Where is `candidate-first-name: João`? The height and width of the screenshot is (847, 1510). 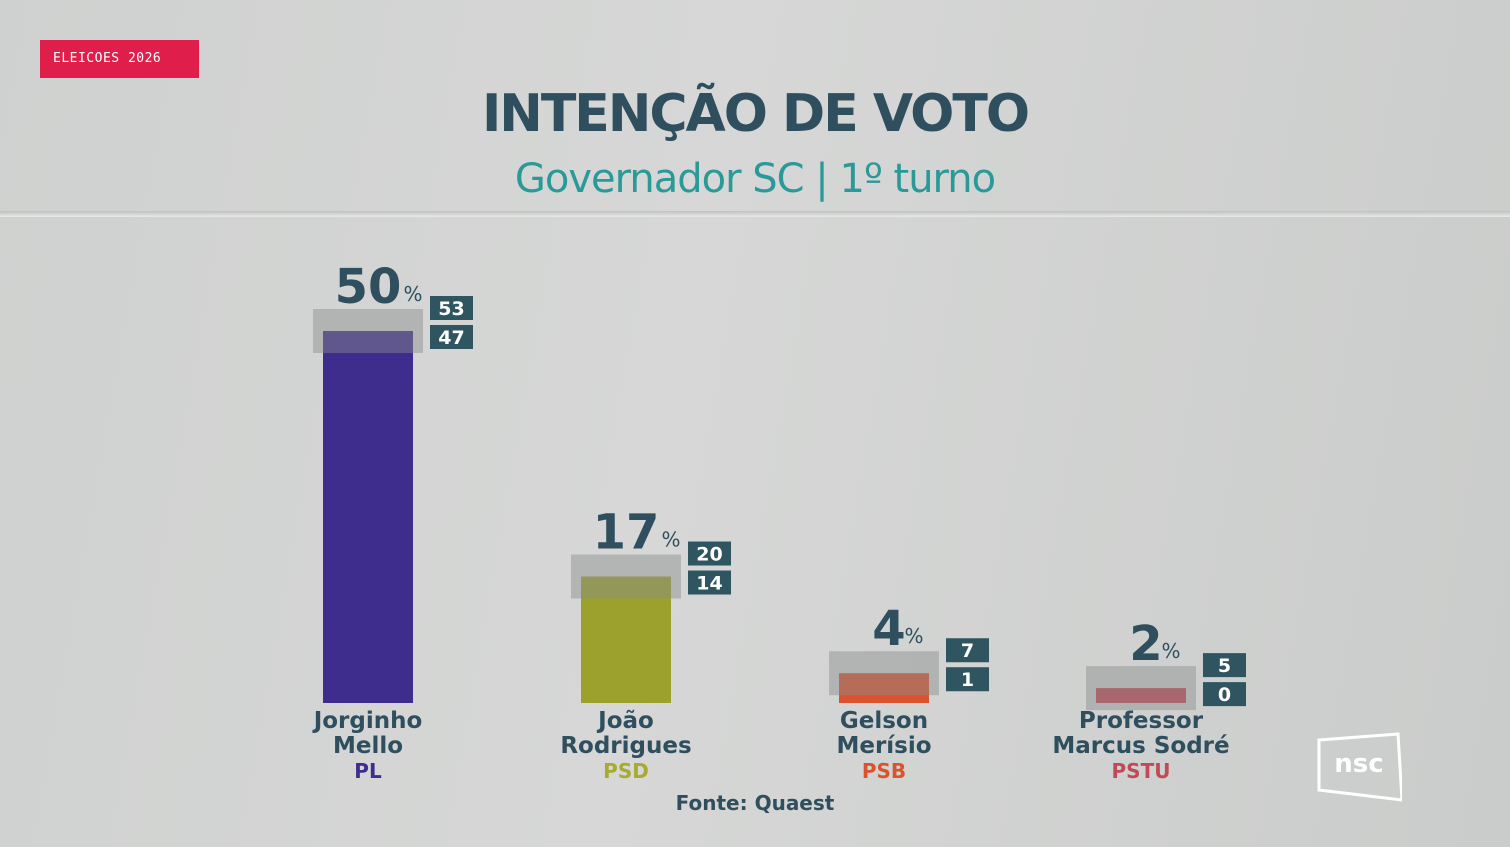
candidate-first-name: João is located at coordinates (626, 721).